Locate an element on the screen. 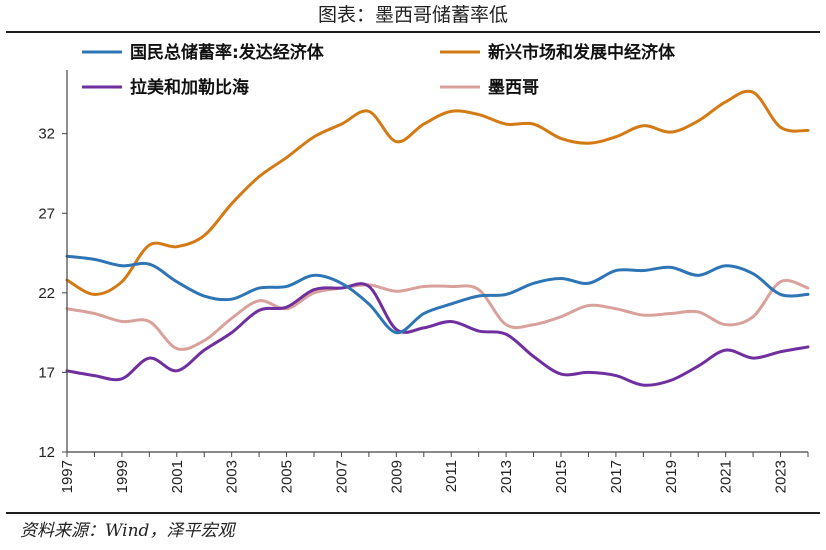 The image size is (826, 550). y-tick-label: 17 is located at coordinates (46, 372).